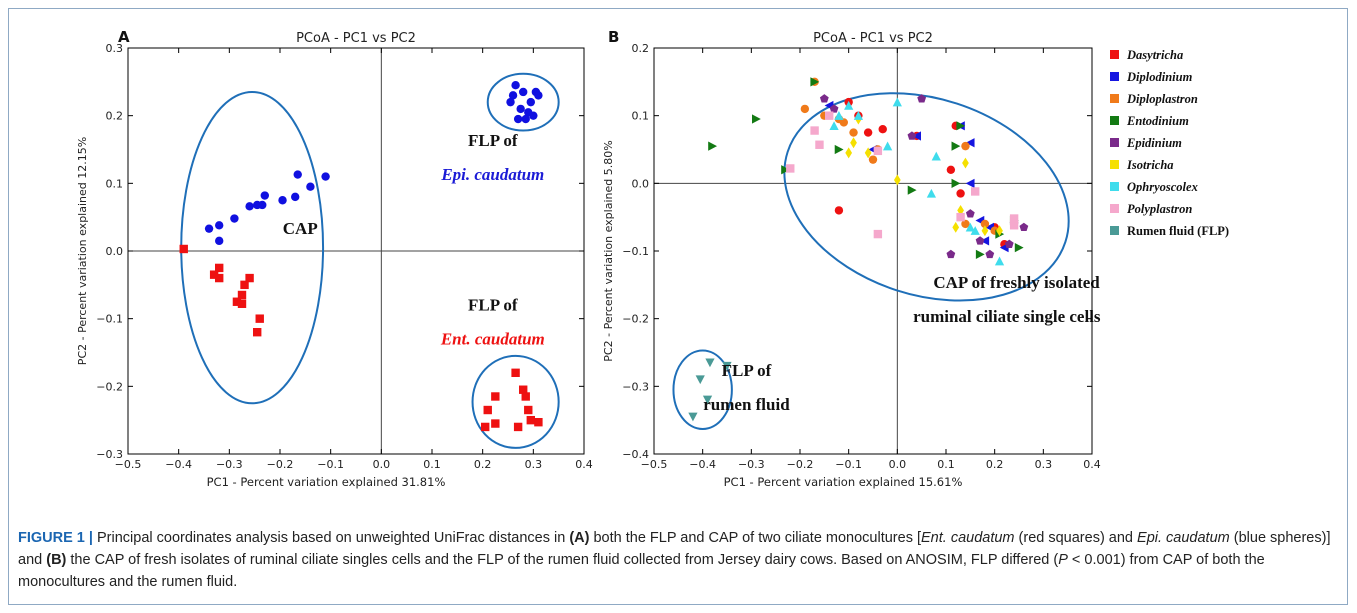 This screenshot has width=1357, height=613. Describe the element at coordinates (1063, 560) in the screenshot. I see `caption-p: P` at that location.